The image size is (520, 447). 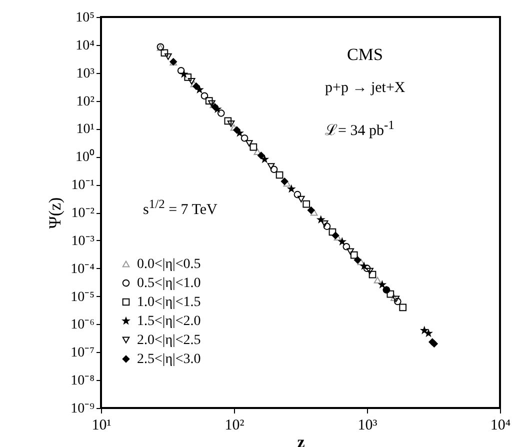 What do you see at coordinates (169, 340) in the screenshot?
I see `legend-label: 2.0<|η|<2.5` at bounding box center [169, 340].